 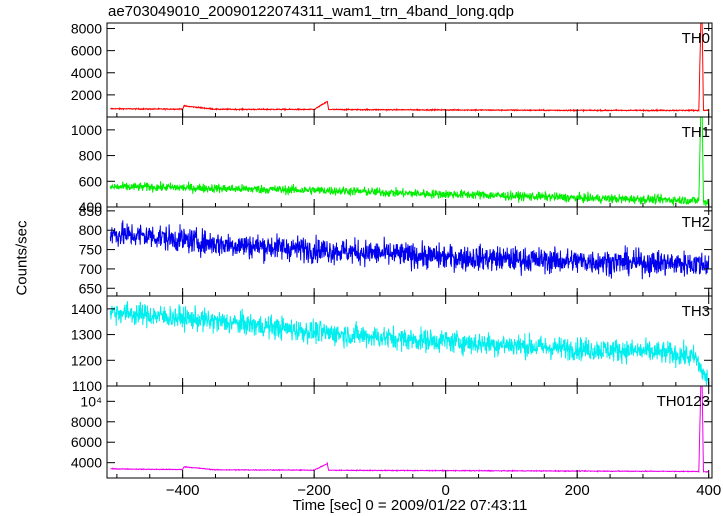 I want to click on series-line-th0, so click(x=410, y=68).